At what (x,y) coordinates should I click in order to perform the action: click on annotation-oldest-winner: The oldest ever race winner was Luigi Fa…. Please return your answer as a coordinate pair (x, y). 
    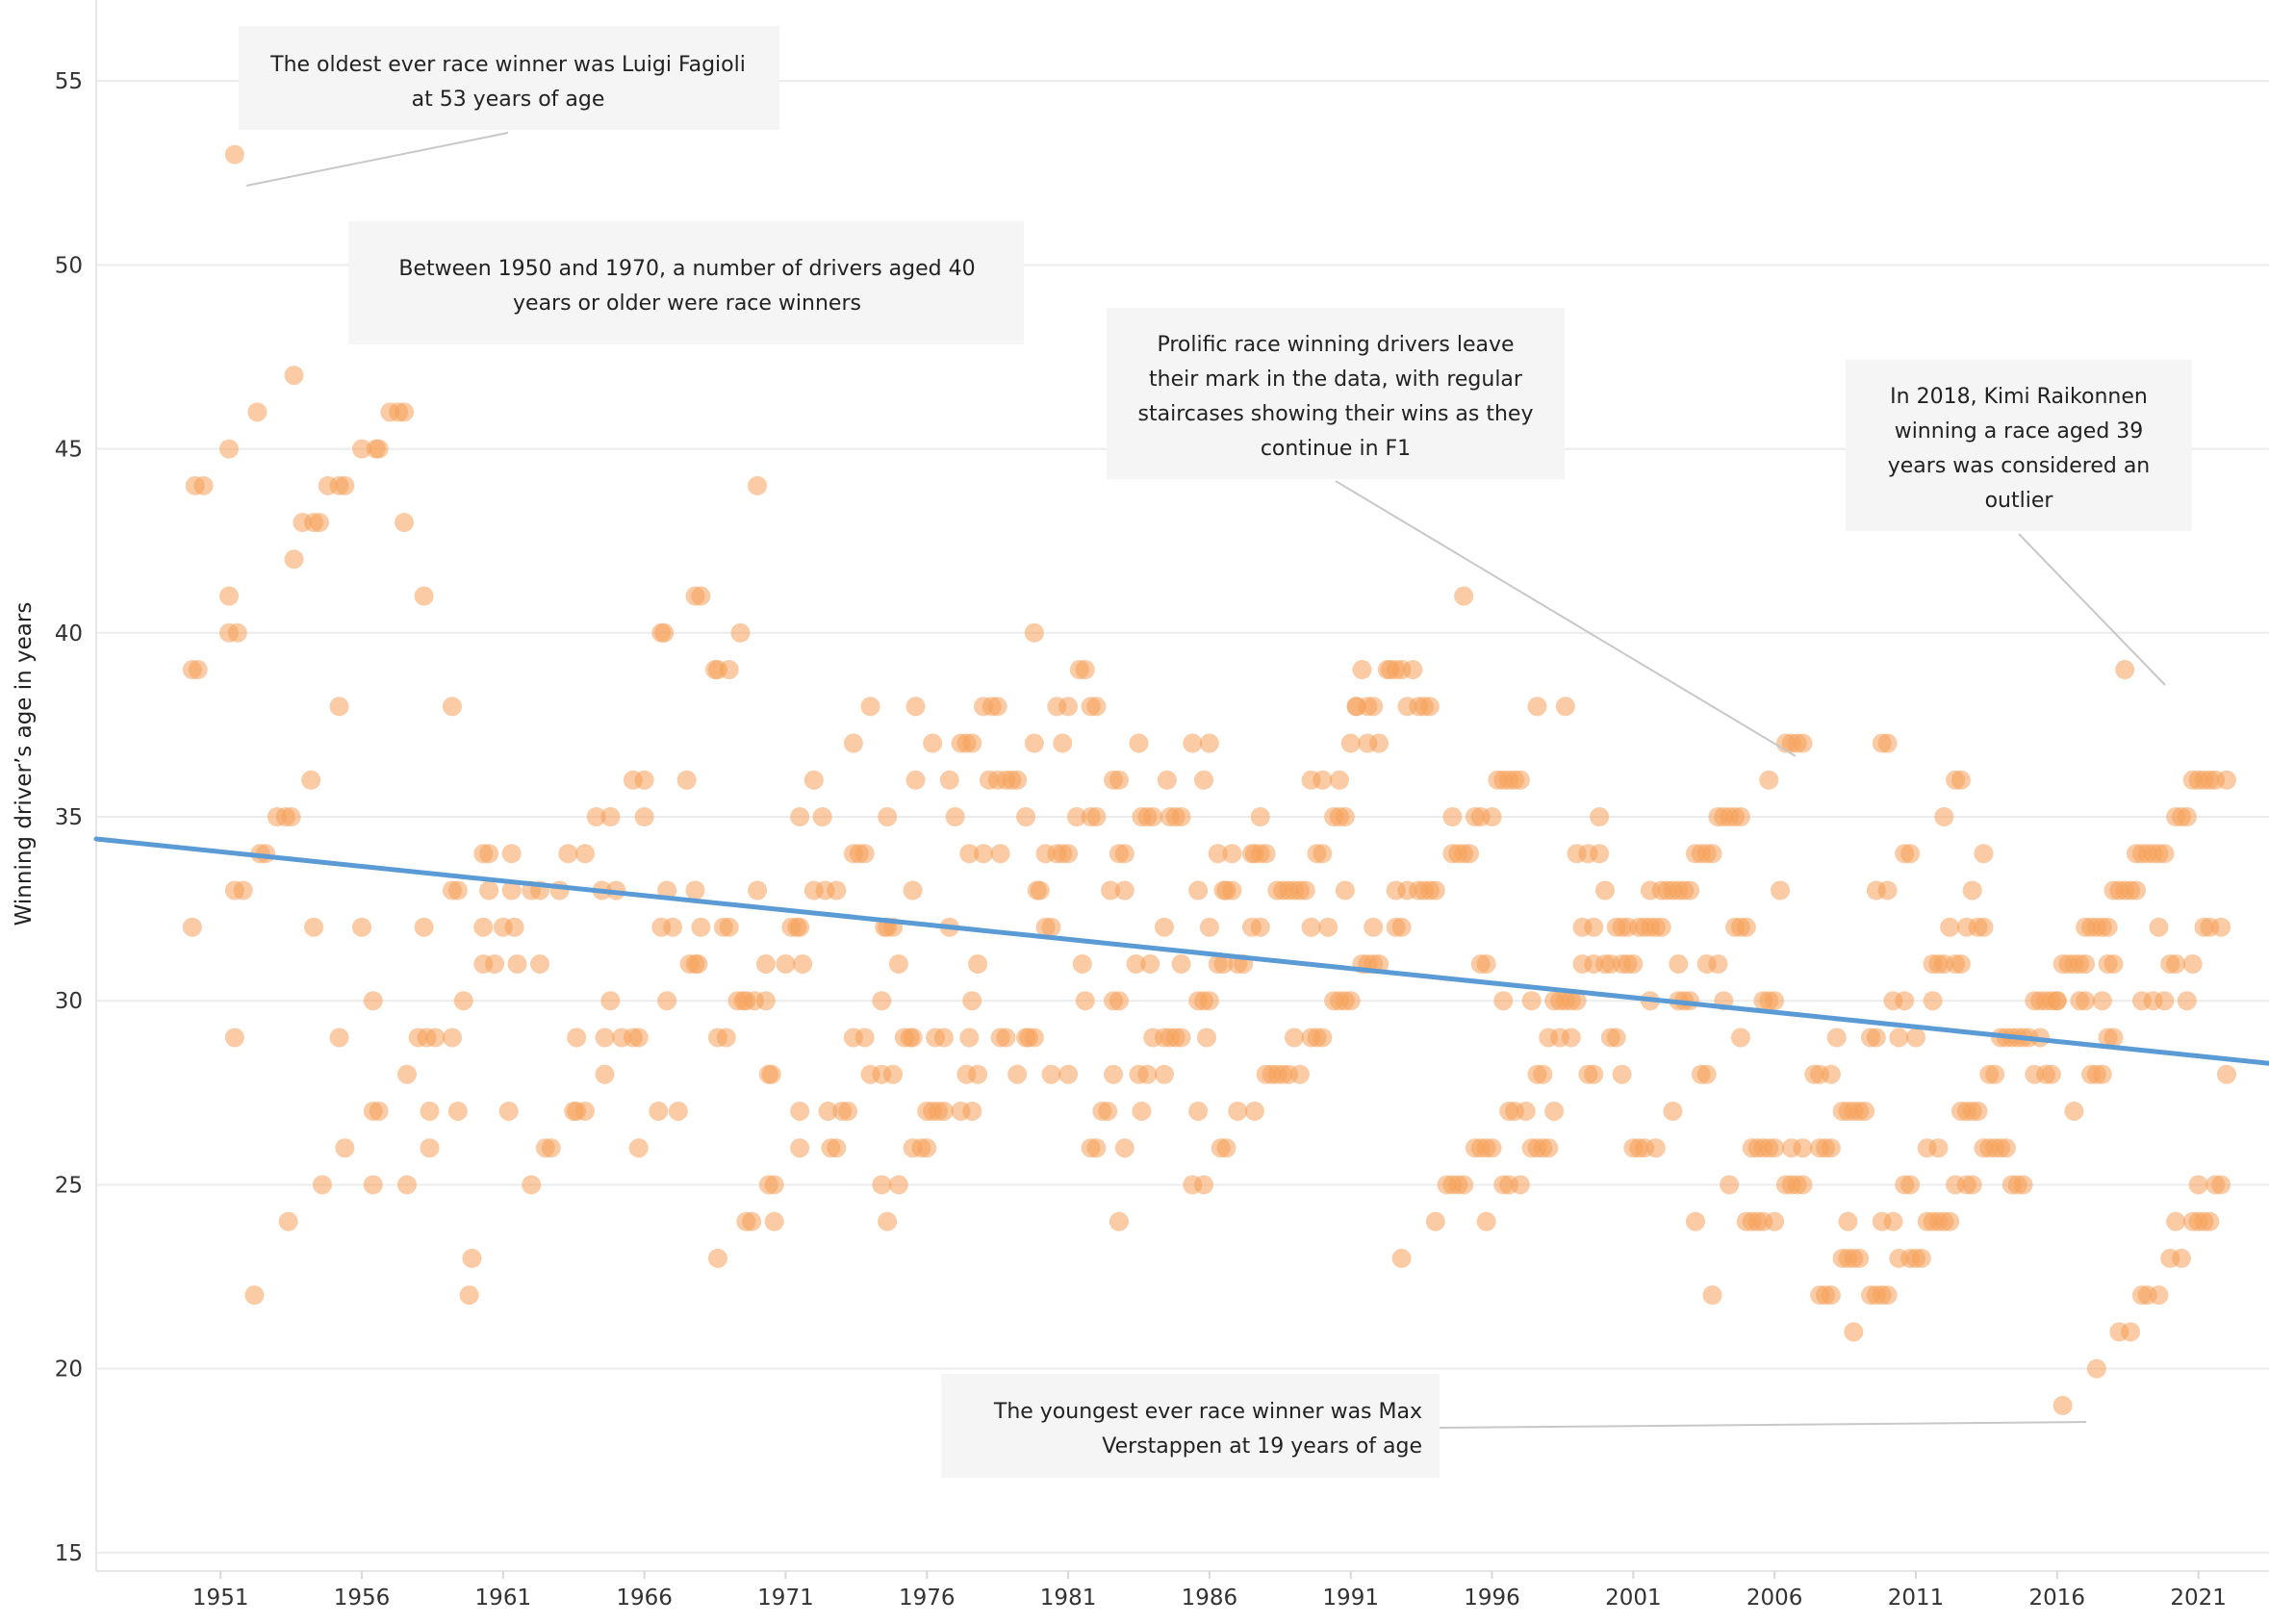
    Looking at the image, I should click on (509, 106).